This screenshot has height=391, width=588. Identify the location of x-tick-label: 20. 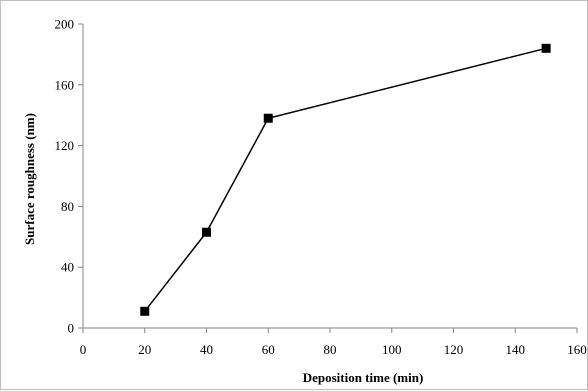
(144, 349).